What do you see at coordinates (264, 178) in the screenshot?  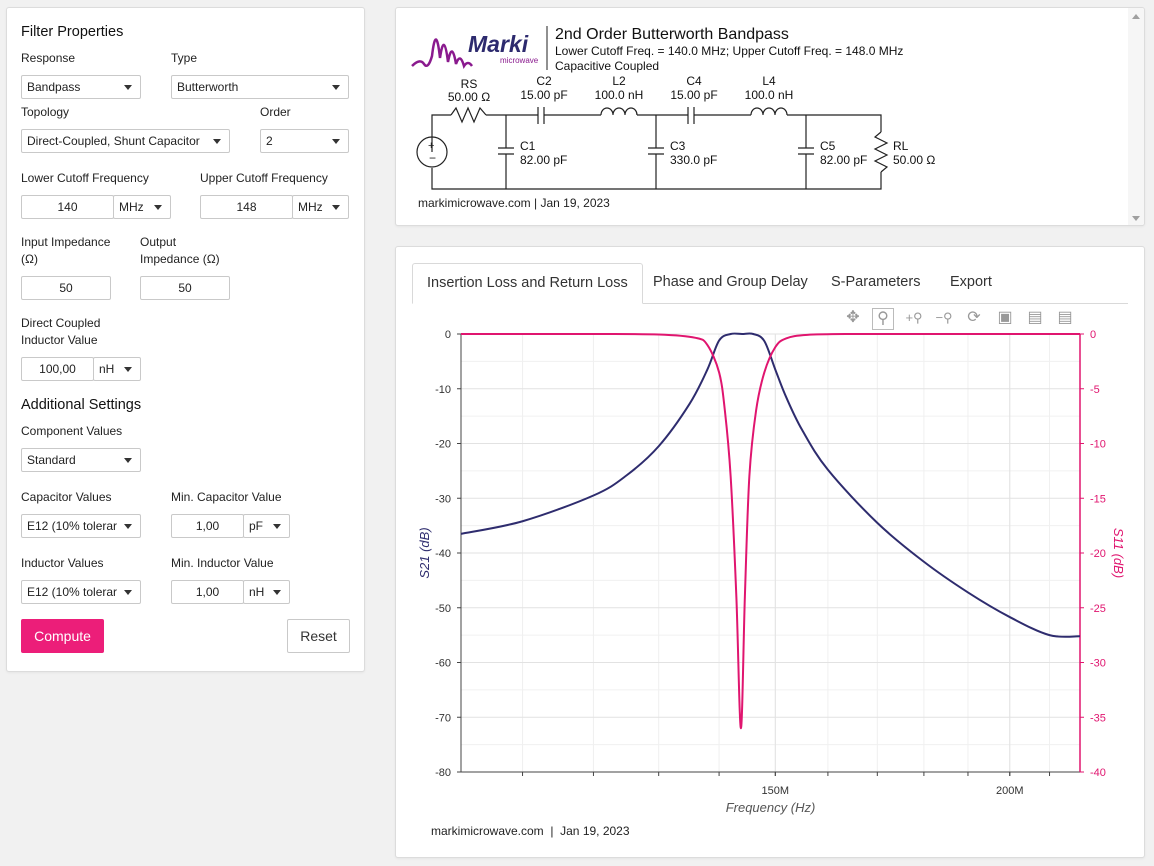 I see `upper-cutoff-label: Upper Cutoff Frequency` at bounding box center [264, 178].